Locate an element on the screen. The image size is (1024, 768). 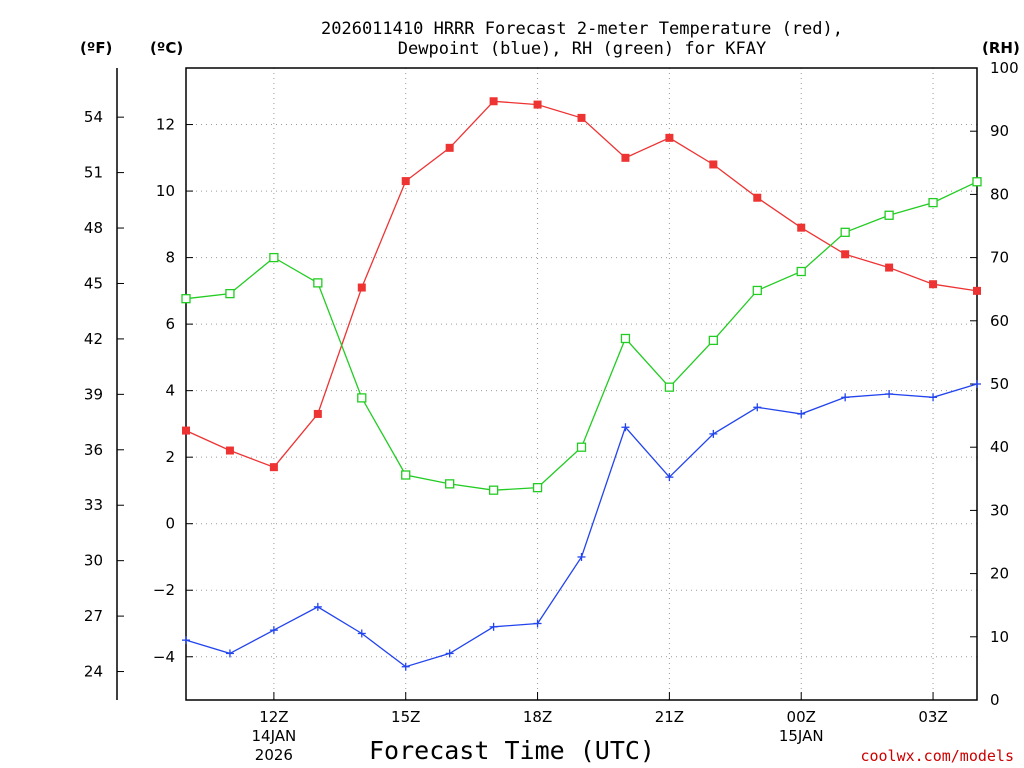
rh-tick-label: 50 is located at coordinates (999, 384).